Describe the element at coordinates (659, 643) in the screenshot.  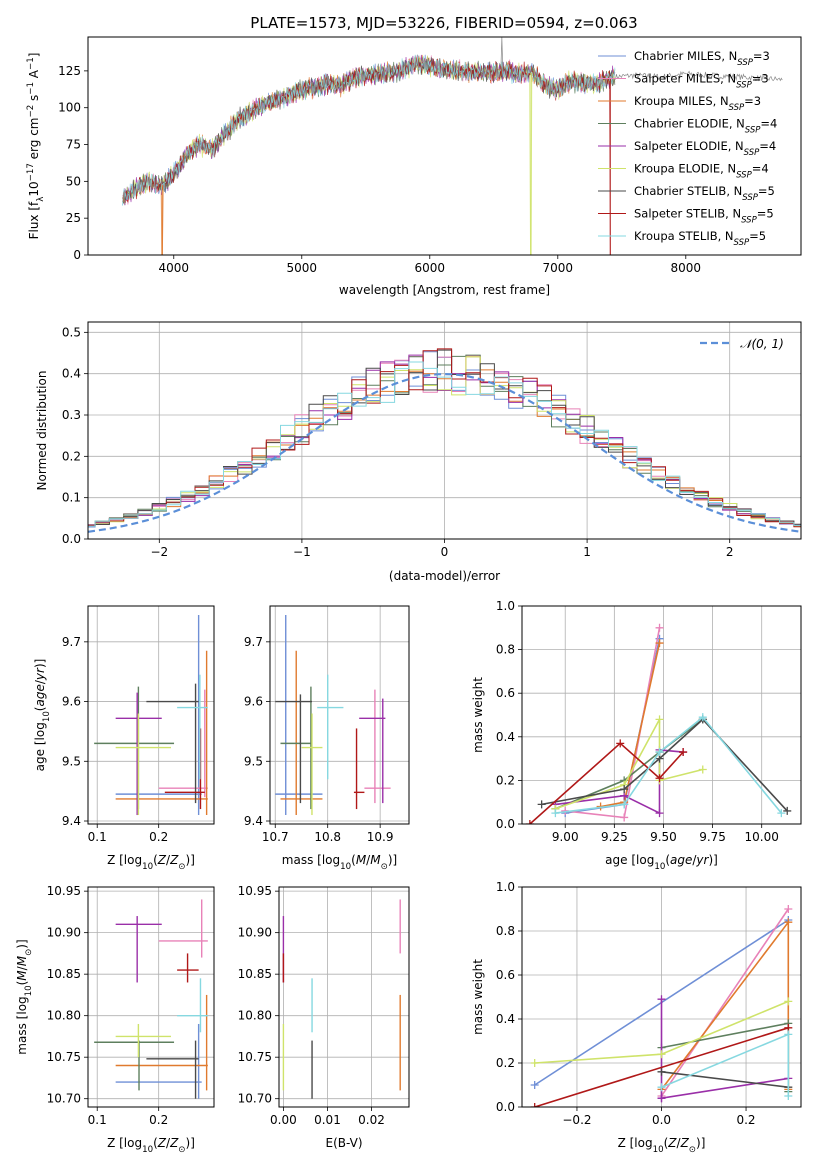
I see `weight-marker-kroupa_miles` at that location.